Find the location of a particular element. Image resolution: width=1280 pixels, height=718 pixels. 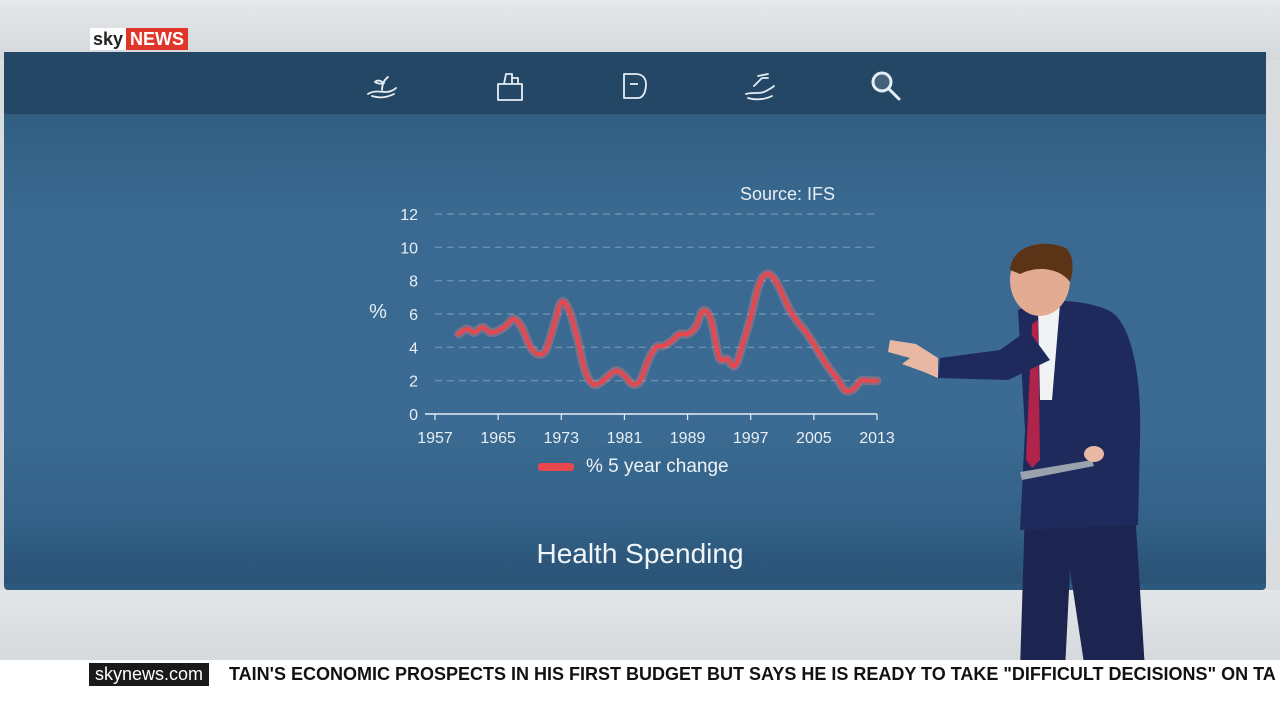

presenter-figure is located at coordinates (1016, 456).